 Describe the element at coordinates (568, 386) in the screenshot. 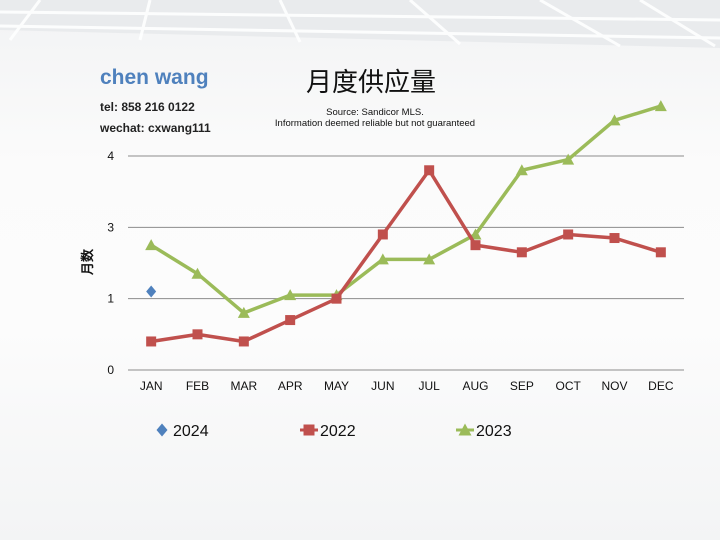

I see `x-tick-label: OCT` at that location.